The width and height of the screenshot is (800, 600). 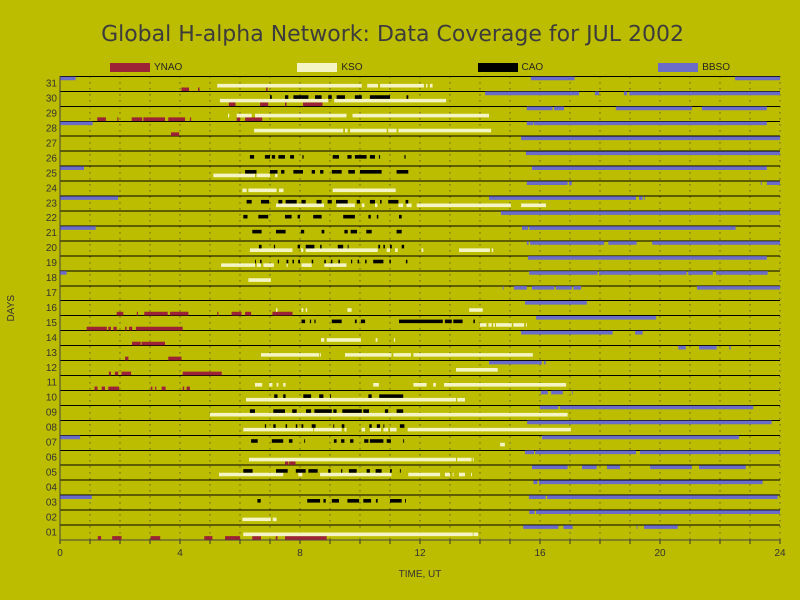 What do you see at coordinates (52, 308) in the screenshot?
I see `y-tick-label: 16` at bounding box center [52, 308].